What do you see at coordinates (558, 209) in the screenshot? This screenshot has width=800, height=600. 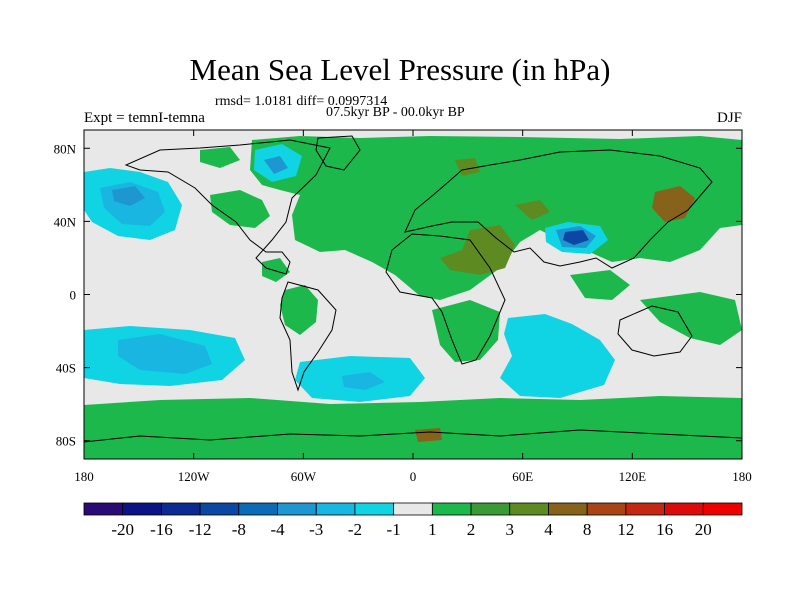 I see `coast-eurasia` at bounding box center [558, 209].